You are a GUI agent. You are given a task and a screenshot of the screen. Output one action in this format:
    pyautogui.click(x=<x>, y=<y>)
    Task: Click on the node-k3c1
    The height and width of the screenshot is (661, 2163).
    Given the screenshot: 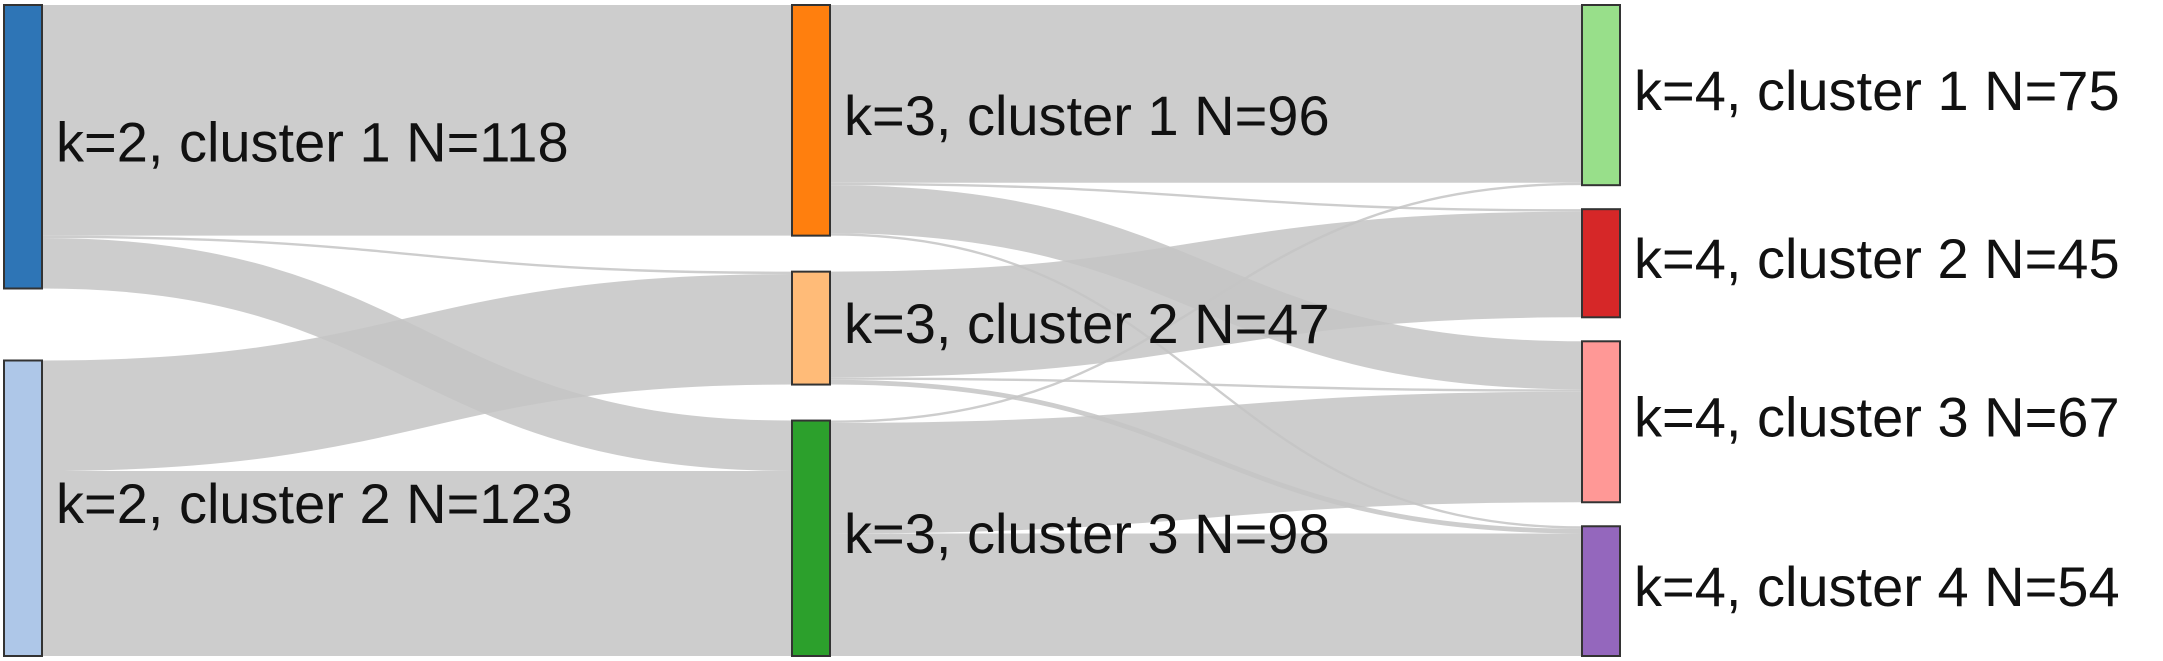 What is the action you would take?
    pyautogui.click(x=811, y=120)
    